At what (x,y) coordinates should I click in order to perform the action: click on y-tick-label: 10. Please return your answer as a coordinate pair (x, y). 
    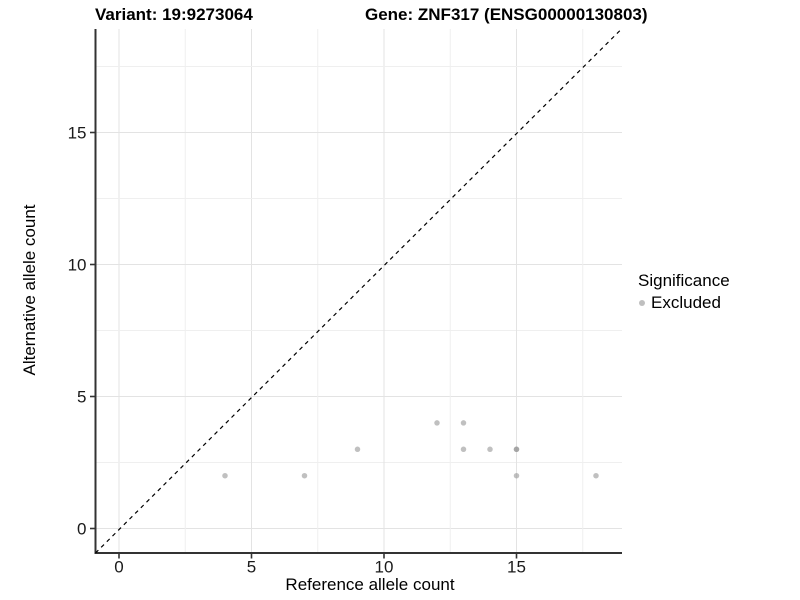
    Looking at the image, I should click on (77, 265).